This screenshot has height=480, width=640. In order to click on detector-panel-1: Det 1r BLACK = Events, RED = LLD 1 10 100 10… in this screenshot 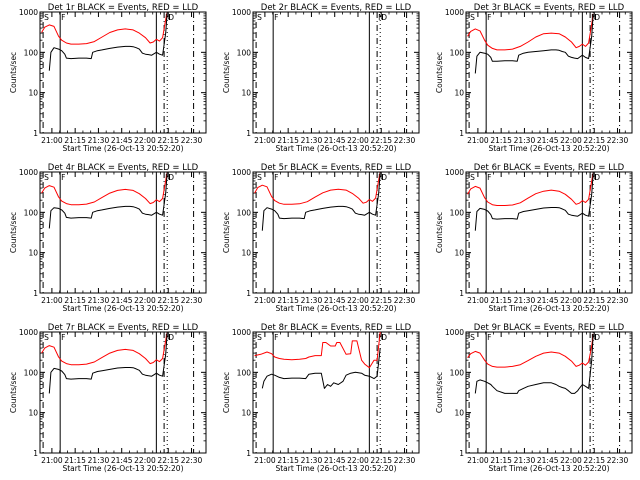, I will do `click(108, 78)`.